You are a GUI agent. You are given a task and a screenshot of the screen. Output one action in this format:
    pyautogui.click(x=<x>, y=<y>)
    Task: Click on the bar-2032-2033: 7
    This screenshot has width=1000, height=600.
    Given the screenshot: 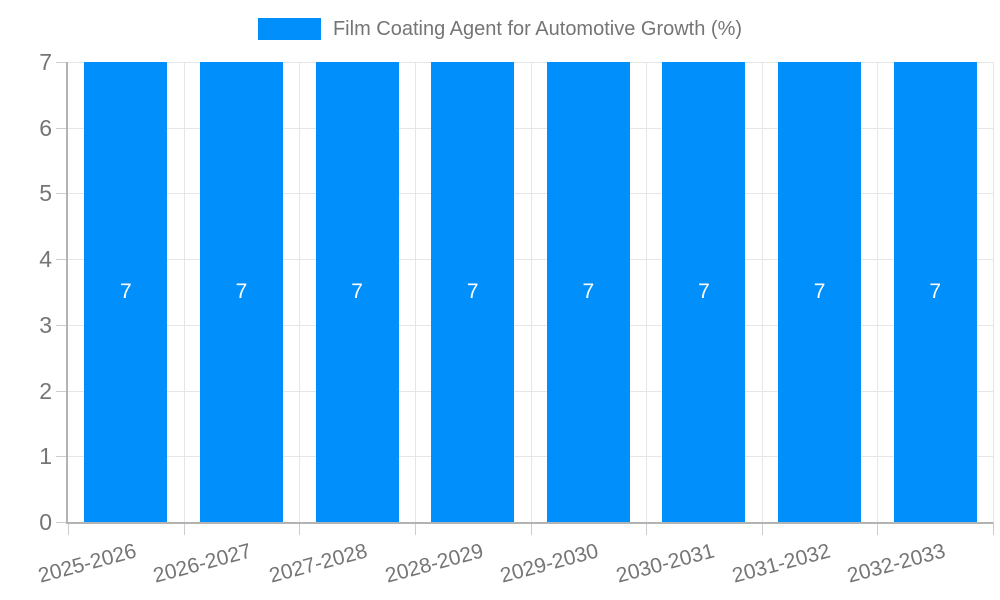 What is the action you would take?
    pyautogui.click(x=935, y=292)
    